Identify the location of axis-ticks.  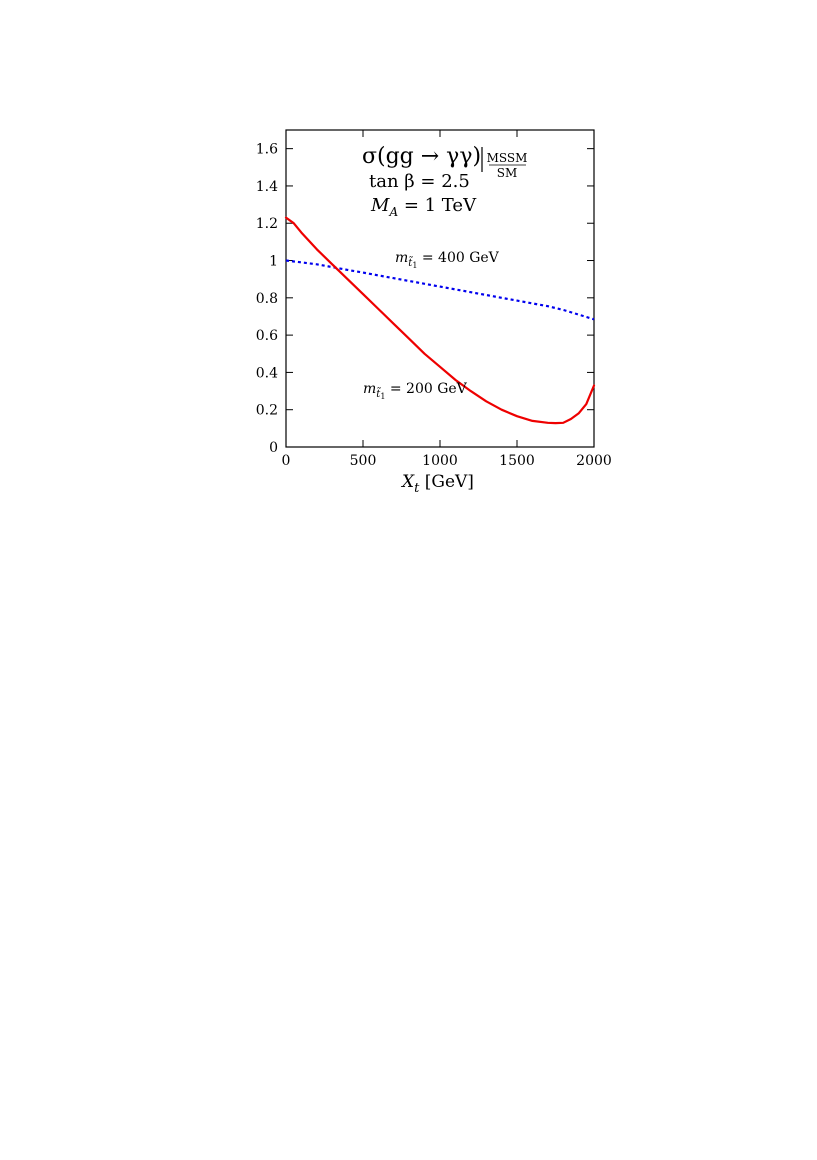
(440, 289).